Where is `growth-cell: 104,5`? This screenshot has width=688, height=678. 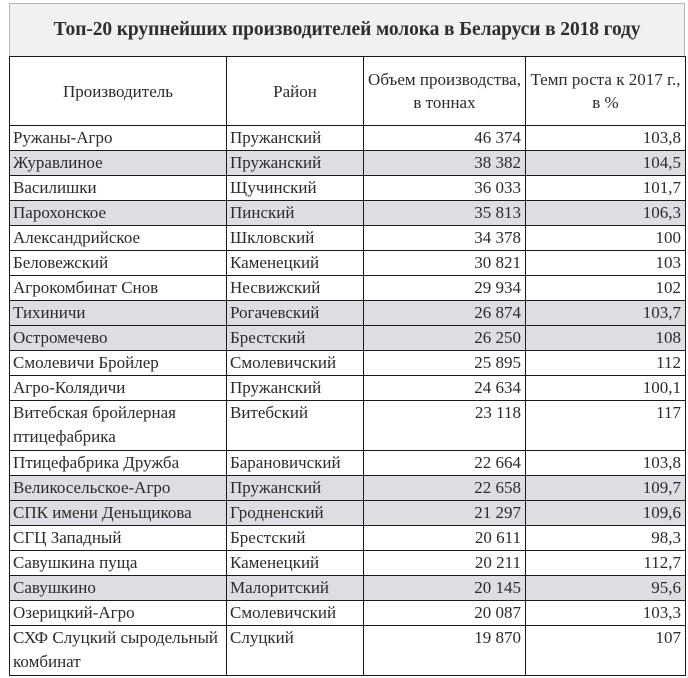
growth-cell: 104,5 is located at coordinates (605, 163).